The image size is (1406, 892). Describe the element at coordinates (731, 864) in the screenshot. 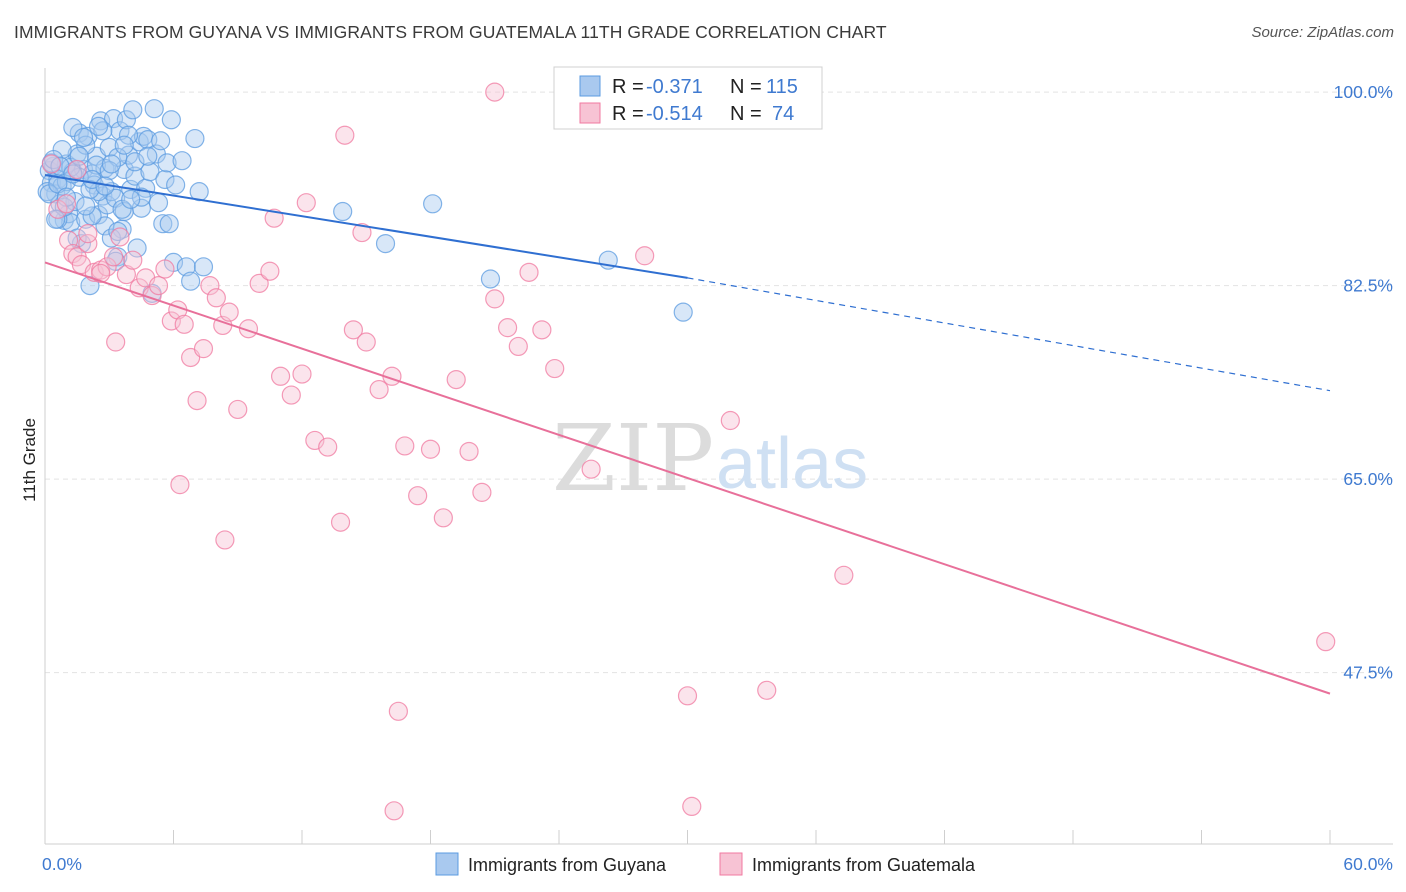

I see `legend-guatemala-marker` at that location.